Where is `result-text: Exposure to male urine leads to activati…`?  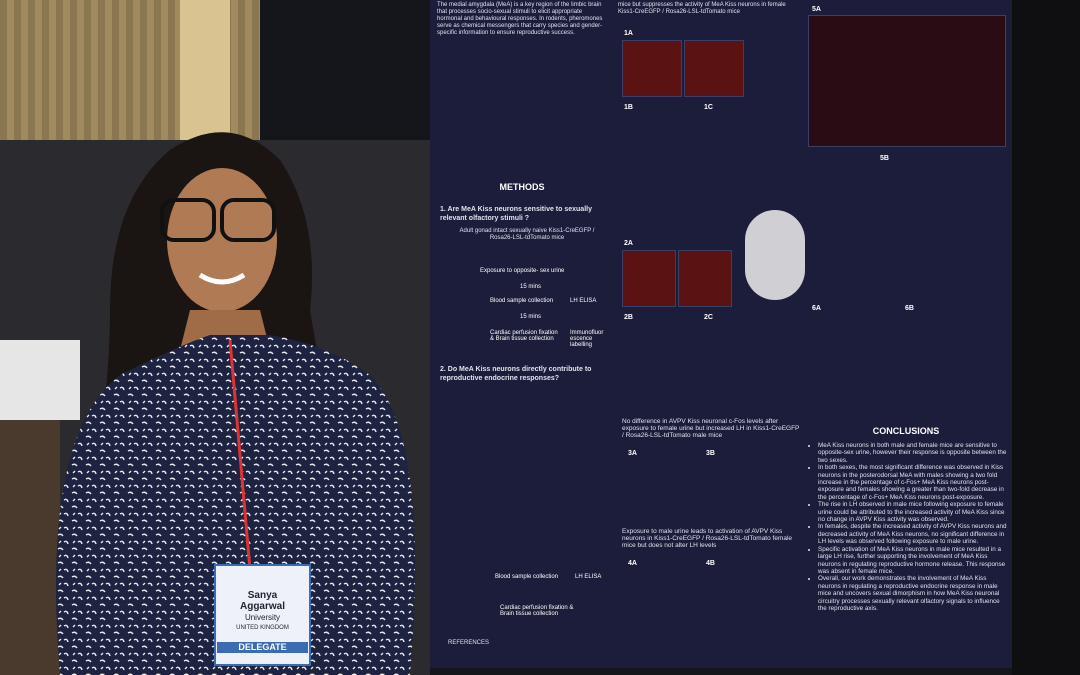 result-text: Exposure to male urine leads to activati… is located at coordinates (707, 538).